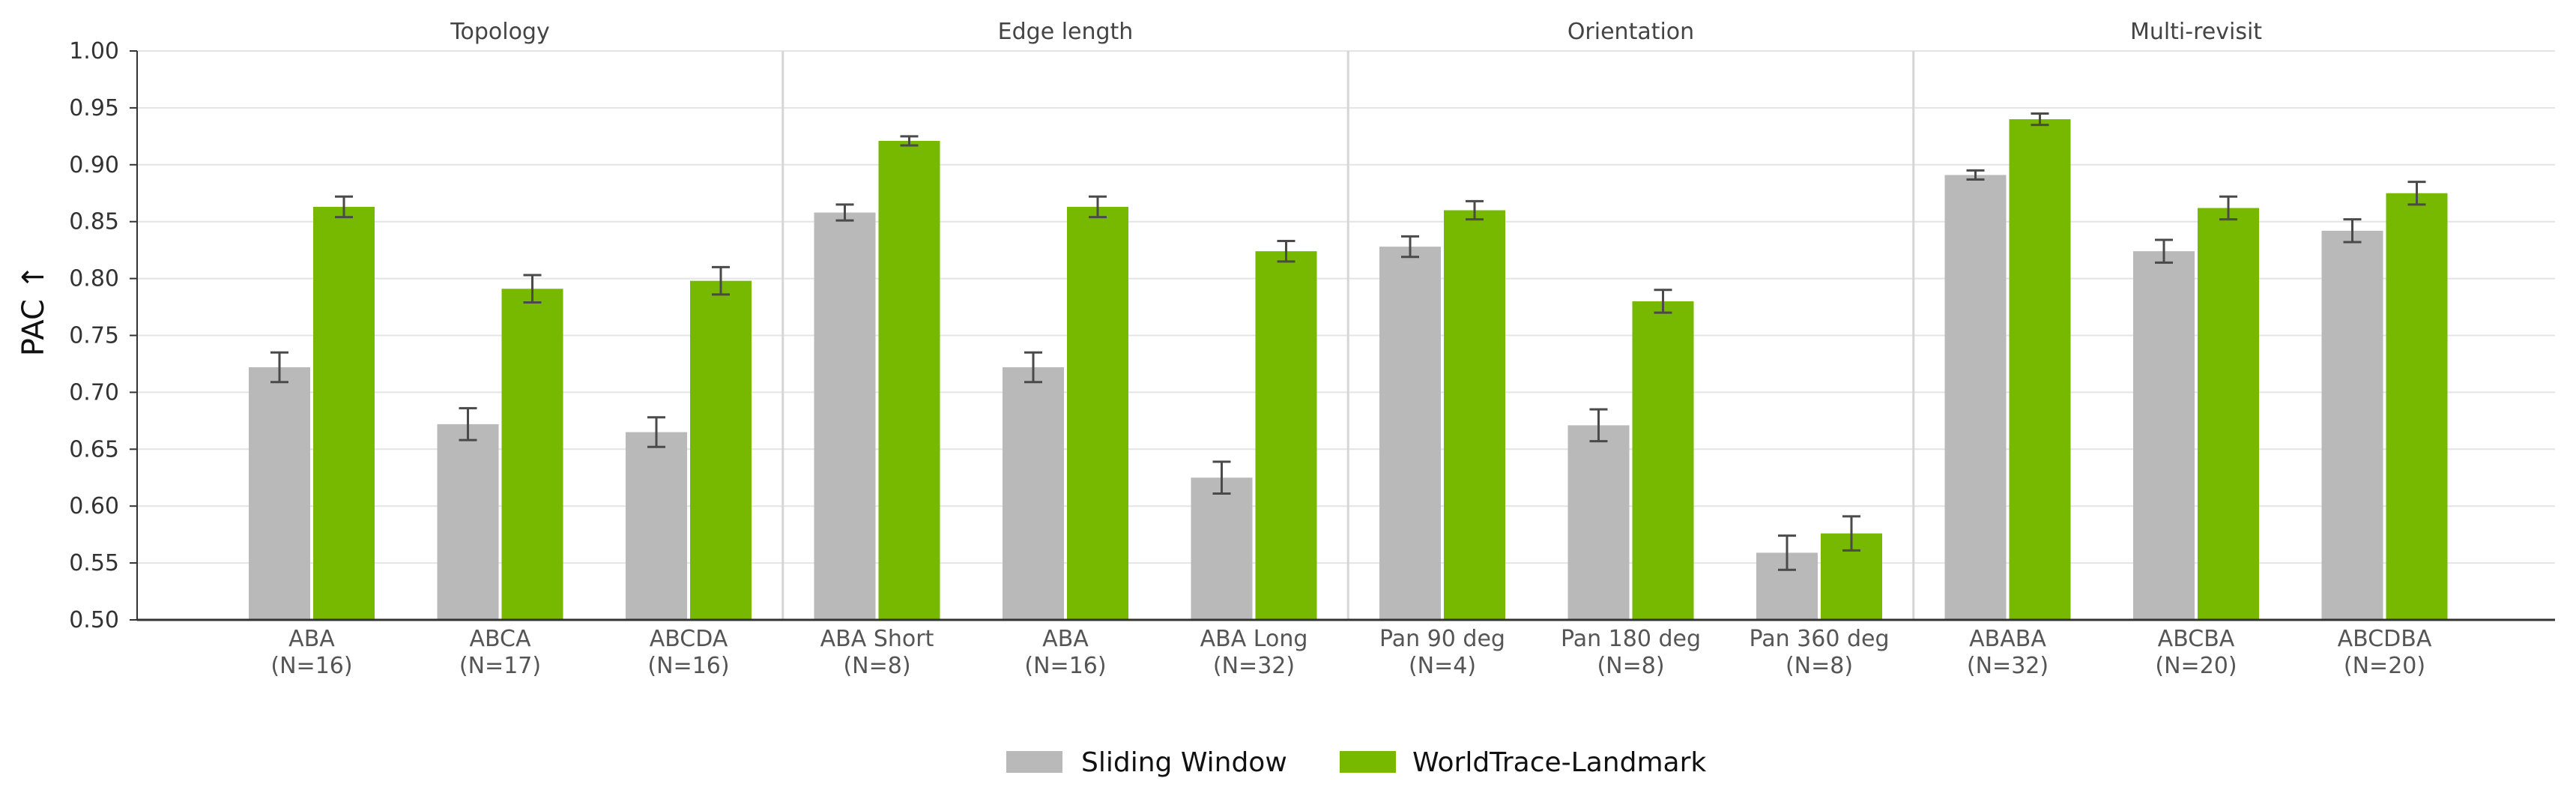 The image size is (2576, 811). I want to click on y-tick-label: 0.90, so click(94, 165).